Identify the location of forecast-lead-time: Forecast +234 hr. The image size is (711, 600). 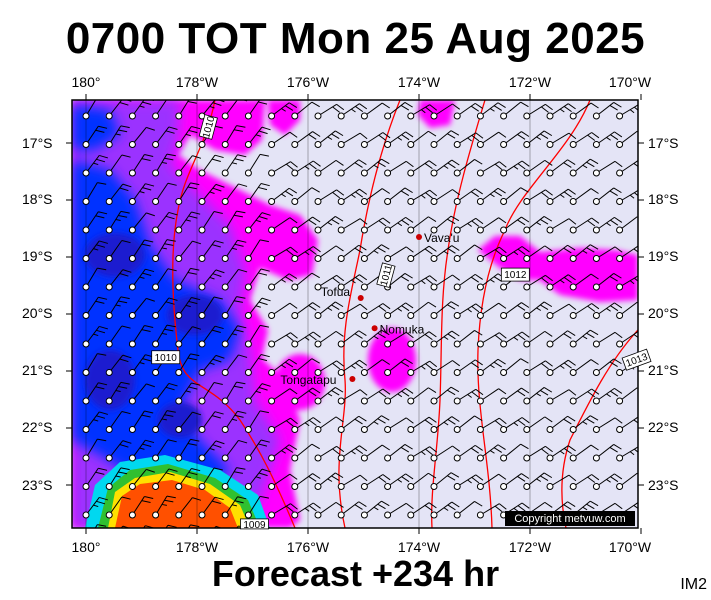
(355, 573).